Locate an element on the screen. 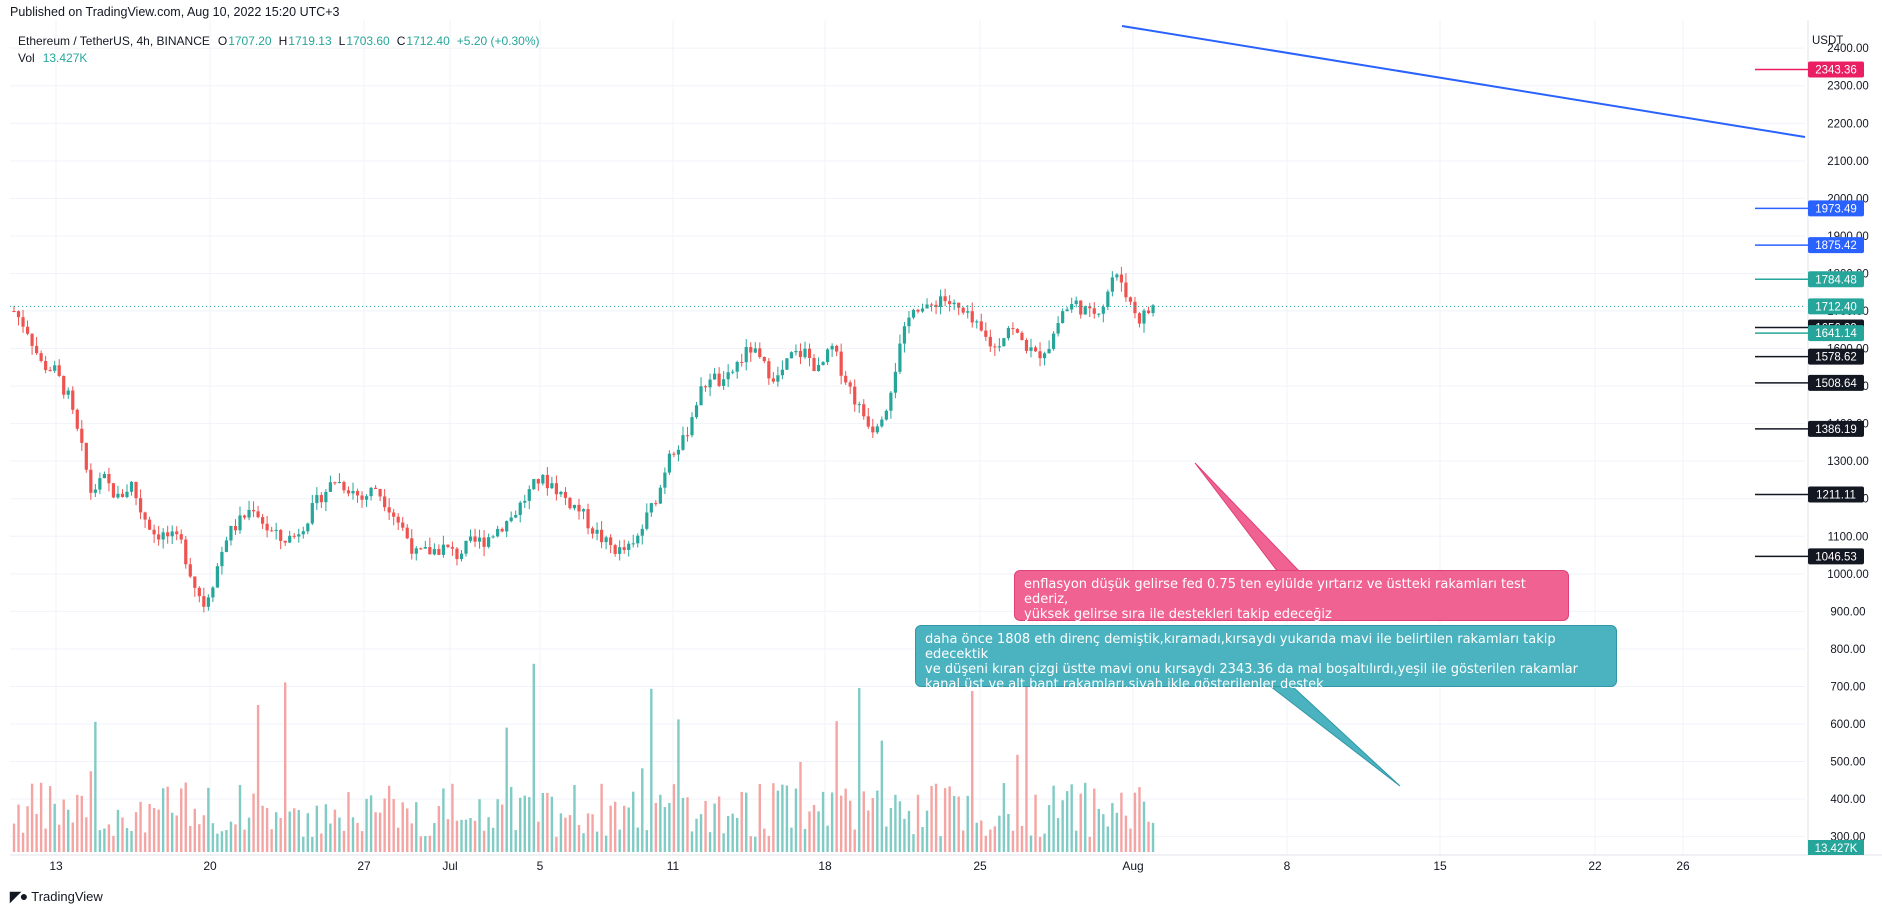 The height and width of the screenshot is (916, 1882). price-tag-text: 1784.48 is located at coordinates (1836, 280).